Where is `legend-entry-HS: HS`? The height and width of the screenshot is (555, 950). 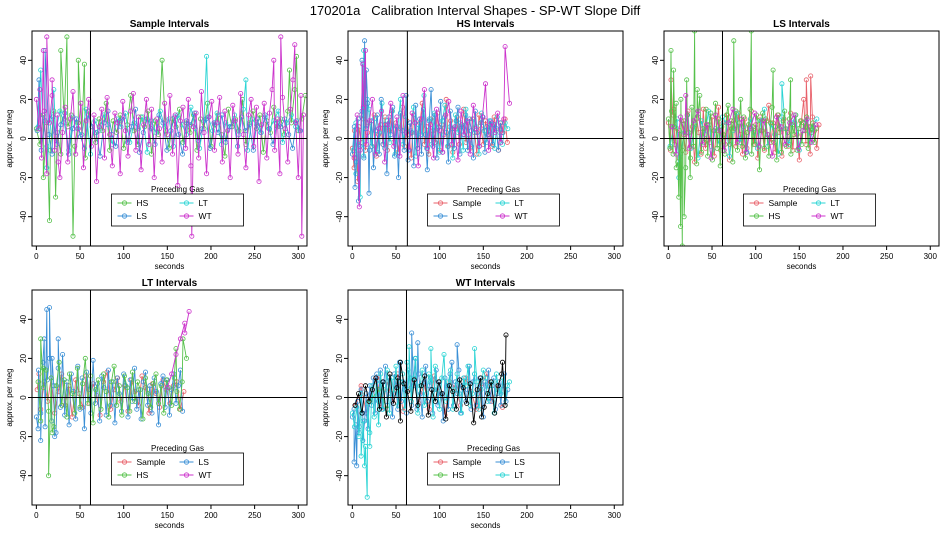 legend-entry-HS: HS is located at coordinates (133, 203).